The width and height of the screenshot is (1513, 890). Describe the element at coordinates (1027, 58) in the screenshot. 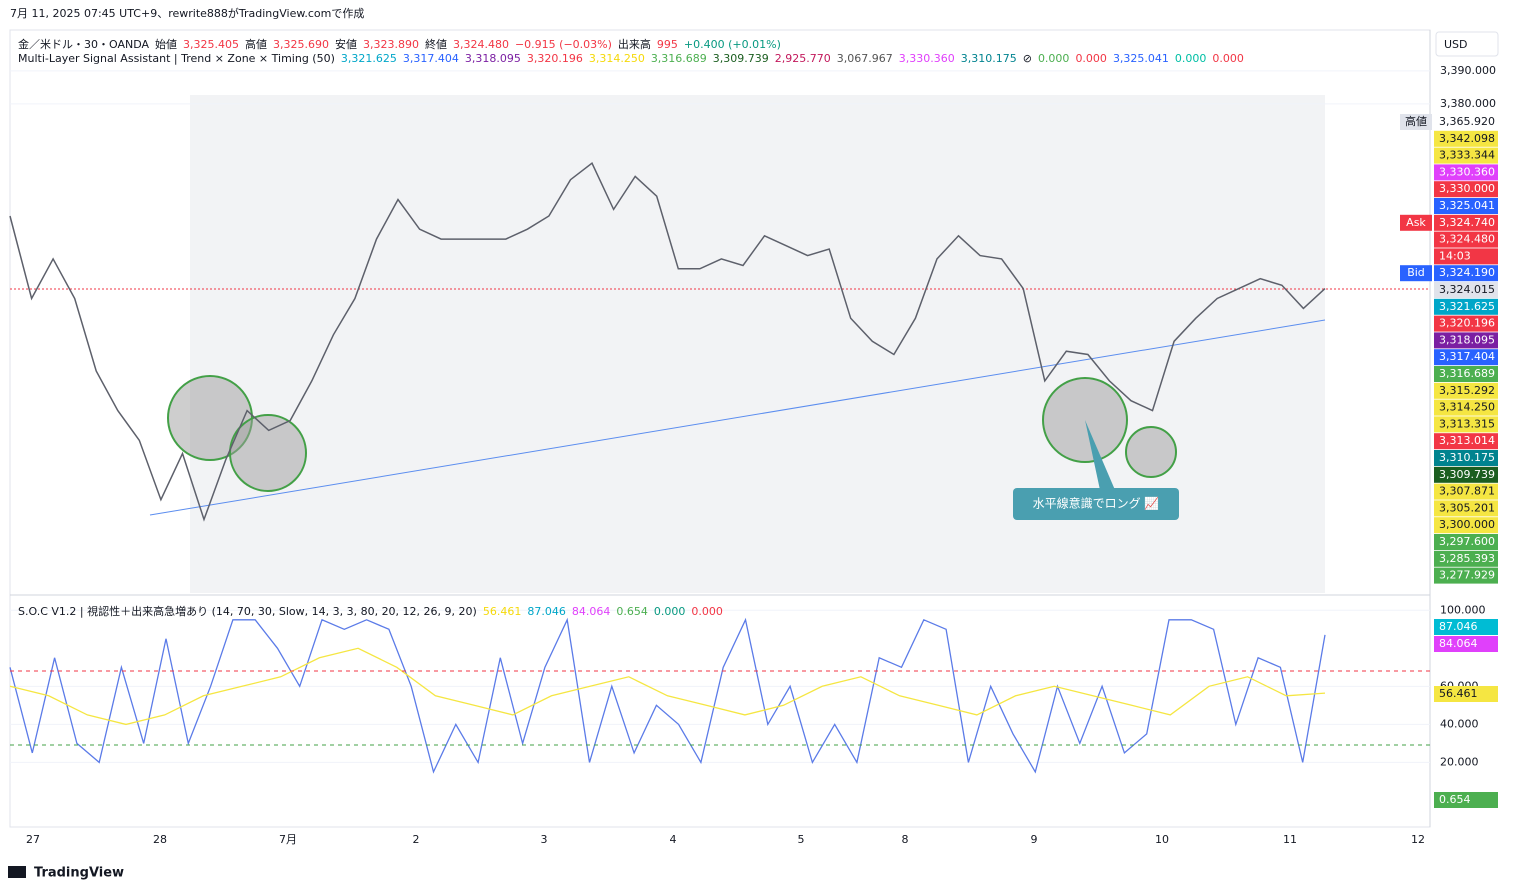

I see `legend-item: ⊘` at that location.